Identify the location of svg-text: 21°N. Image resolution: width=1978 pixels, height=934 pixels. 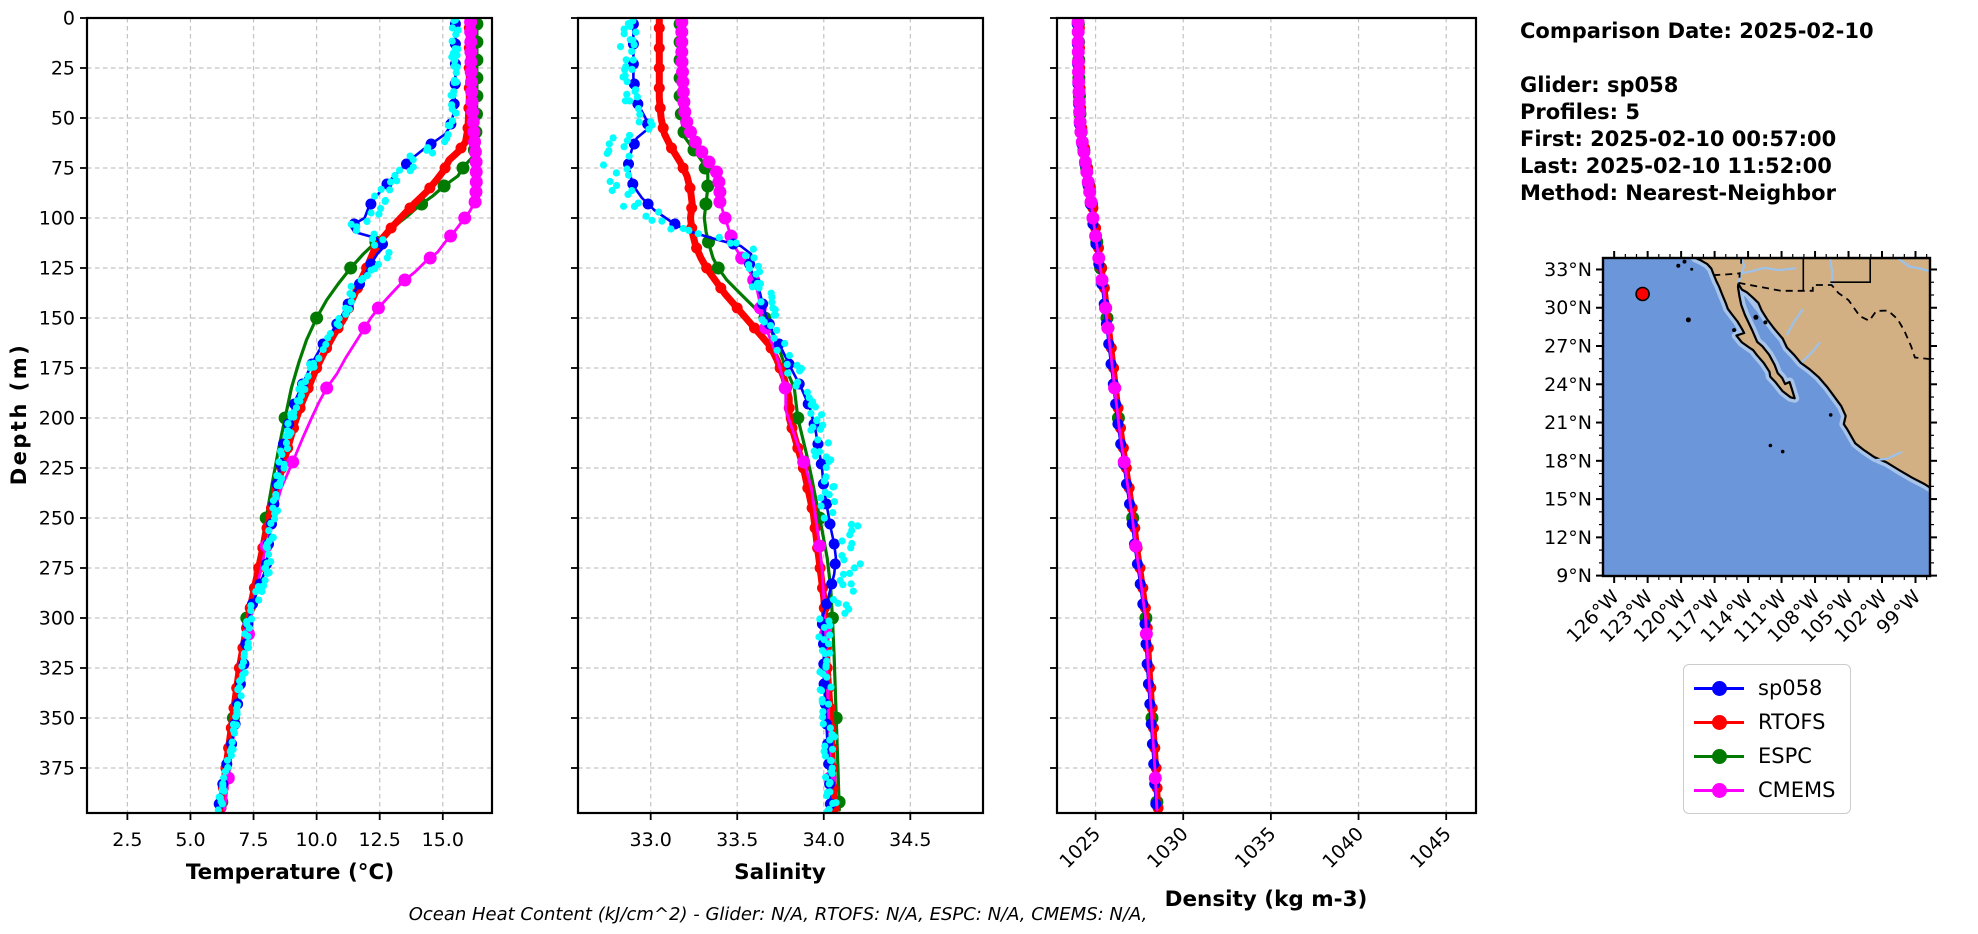
(1568, 423).